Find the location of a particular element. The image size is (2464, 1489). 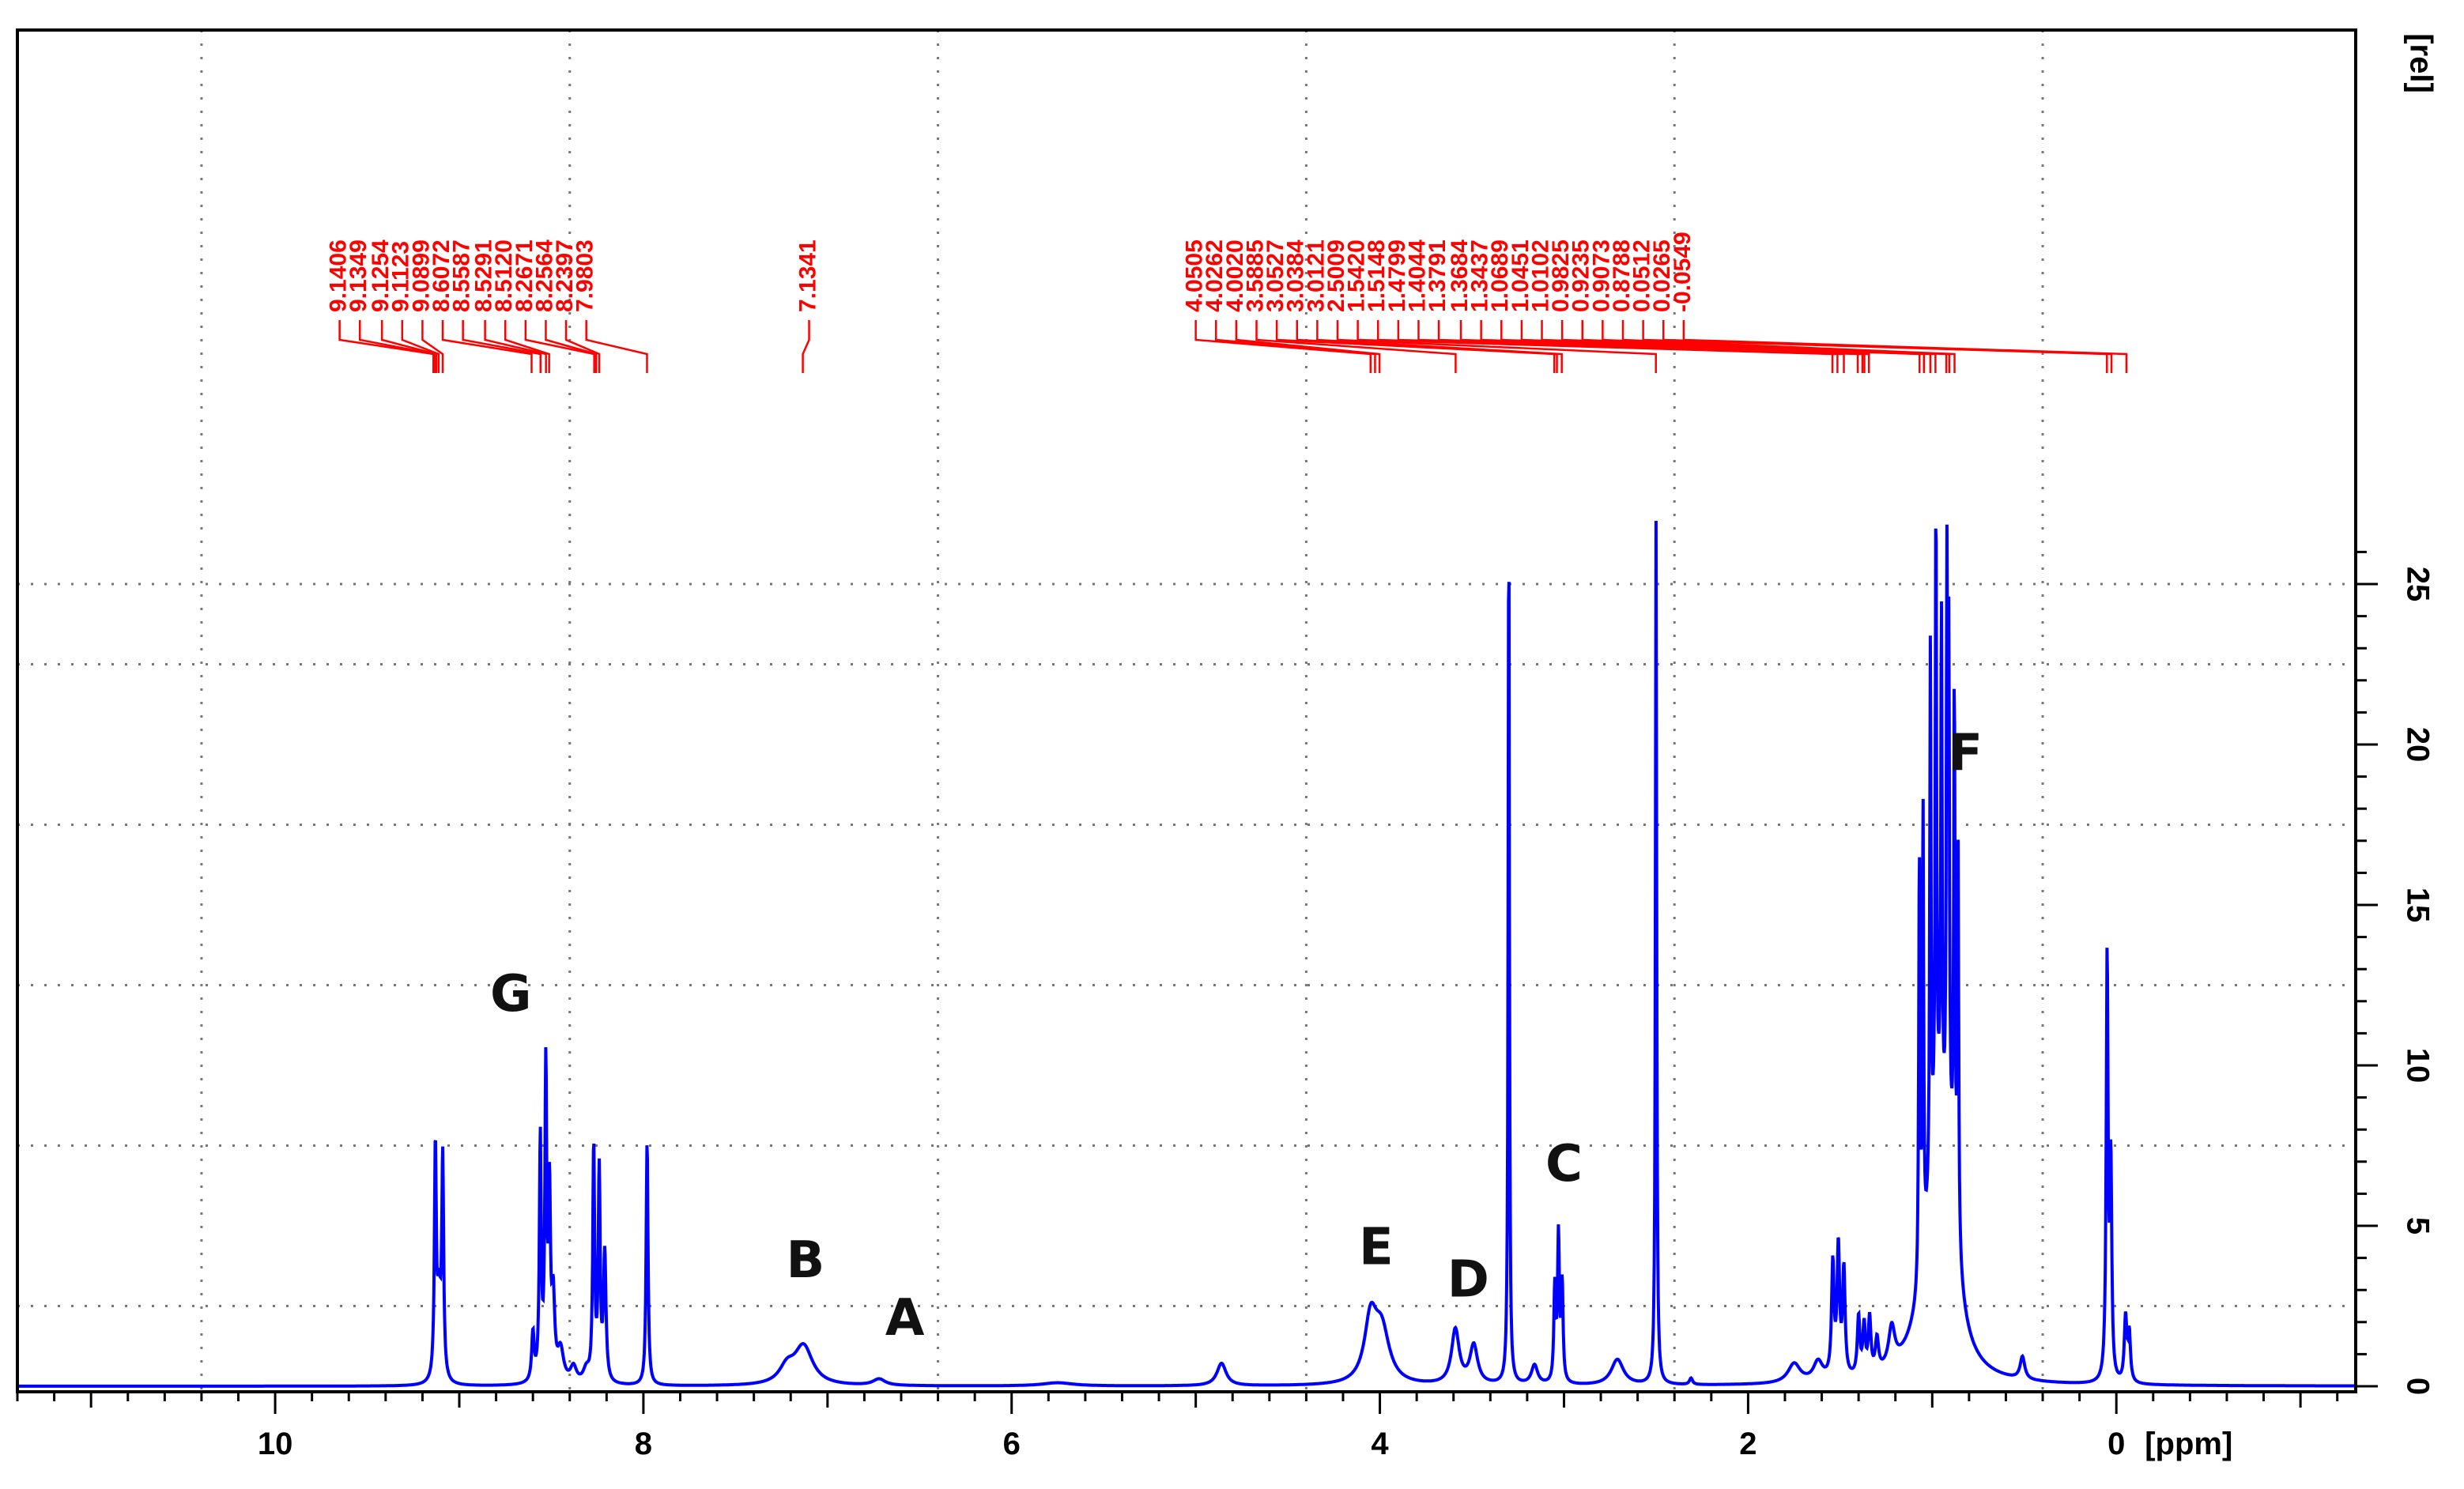

peak-label: 7.9803 is located at coordinates (585, 275).